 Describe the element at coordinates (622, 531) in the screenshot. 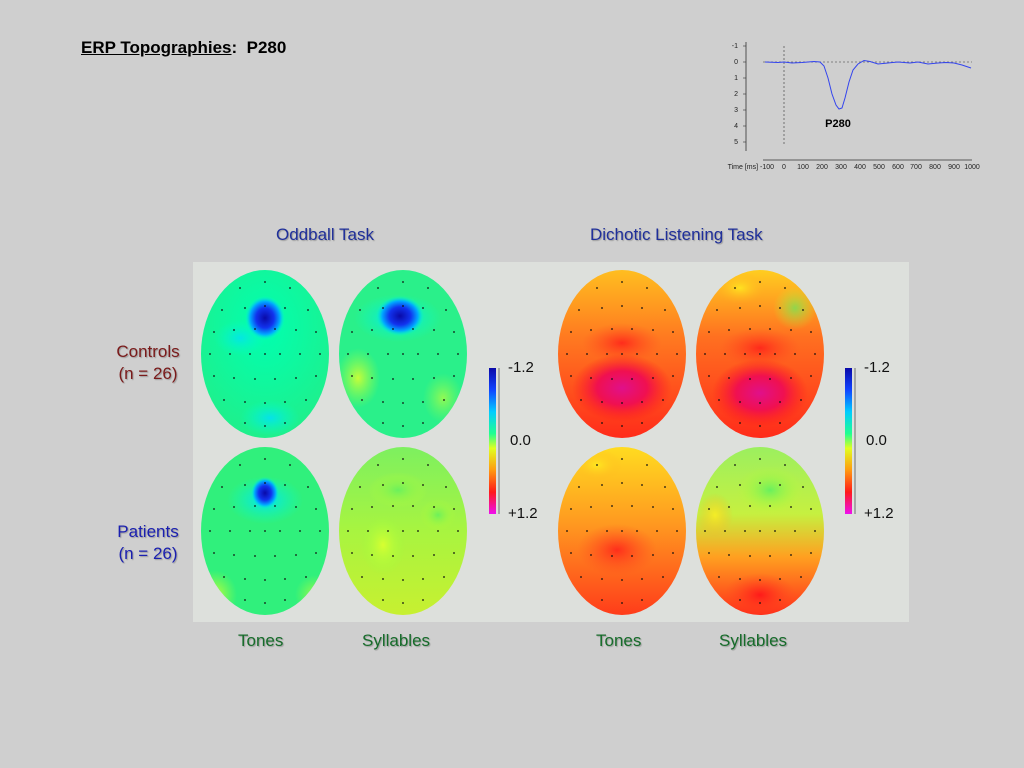

I see `map-dichotic-patients-tones` at that location.